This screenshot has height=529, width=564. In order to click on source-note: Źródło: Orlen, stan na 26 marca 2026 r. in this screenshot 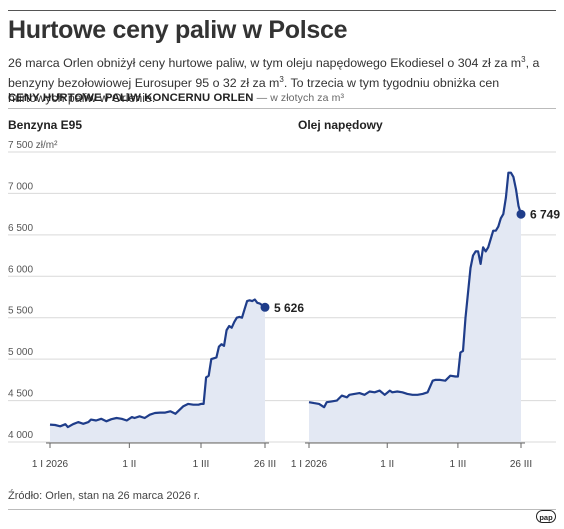, I will do `click(104, 496)`.